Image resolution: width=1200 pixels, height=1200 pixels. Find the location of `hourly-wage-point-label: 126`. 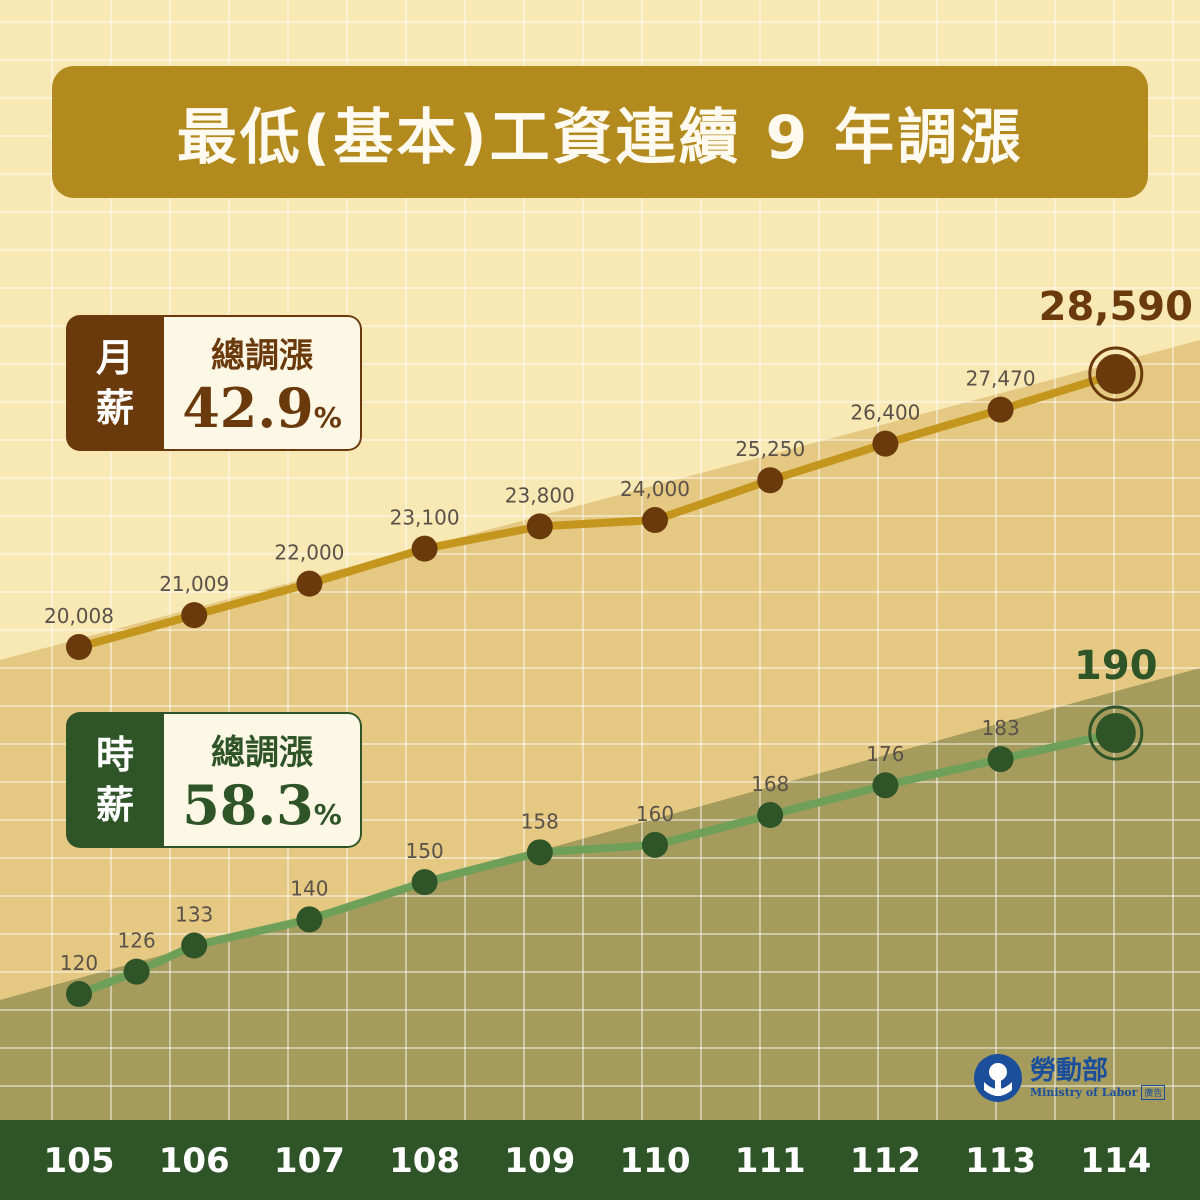

hourly-wage-point-label: 126 is located at coordinates (137, 941).